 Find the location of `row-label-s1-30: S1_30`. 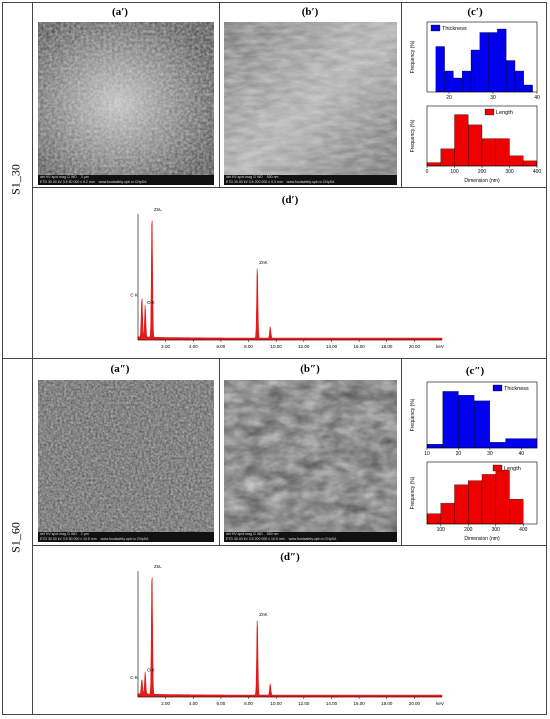

row-label-s1-30: S1_30 is located at coordinates (15, 179).